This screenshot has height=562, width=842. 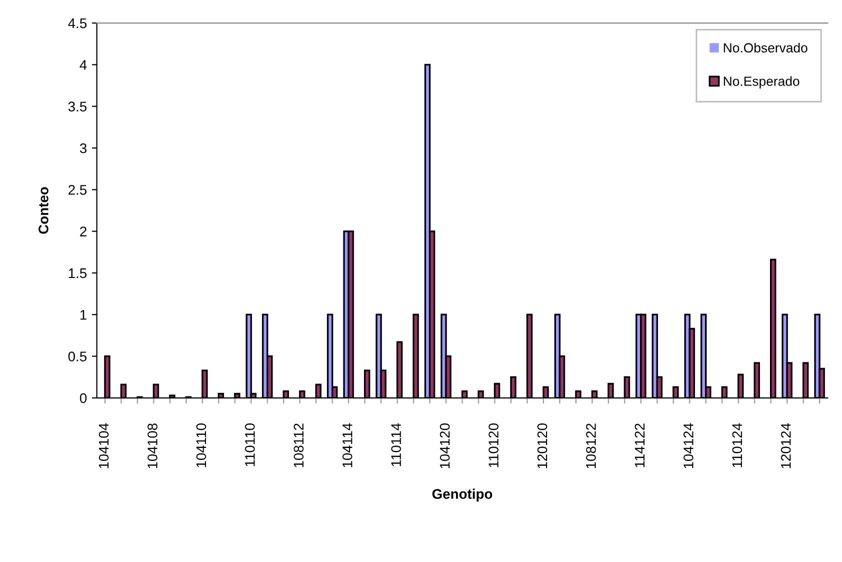 What do you see at coordinates (77, 273) in the screenshot?
I see `y-tick-label: 1.5` at bounding box center [77, 273].